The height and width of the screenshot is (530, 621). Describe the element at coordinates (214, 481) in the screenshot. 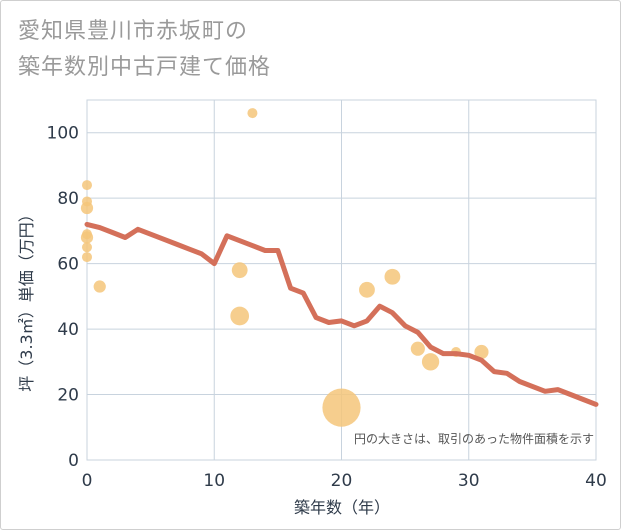

I see `x-tick-label: 10` at that location.